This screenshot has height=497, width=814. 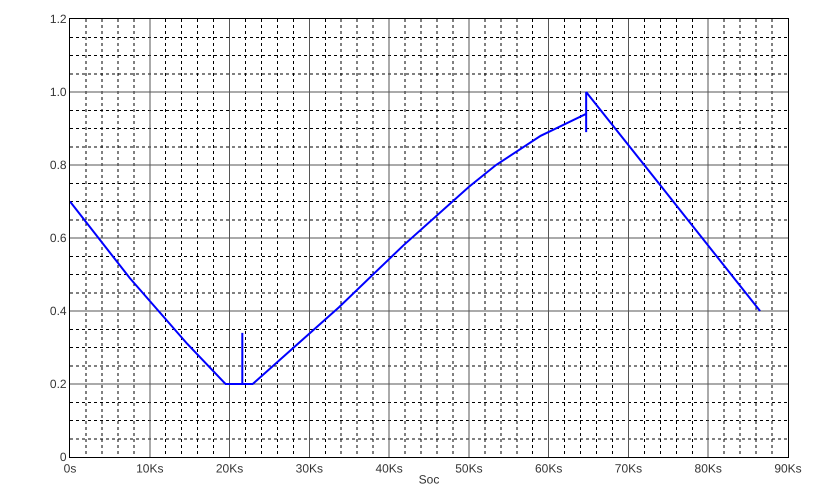 What do you see at coordinates (150, 468) in the screenshot?
I see `x-tick-label: 10Ks` at bounding box center [150, 468].